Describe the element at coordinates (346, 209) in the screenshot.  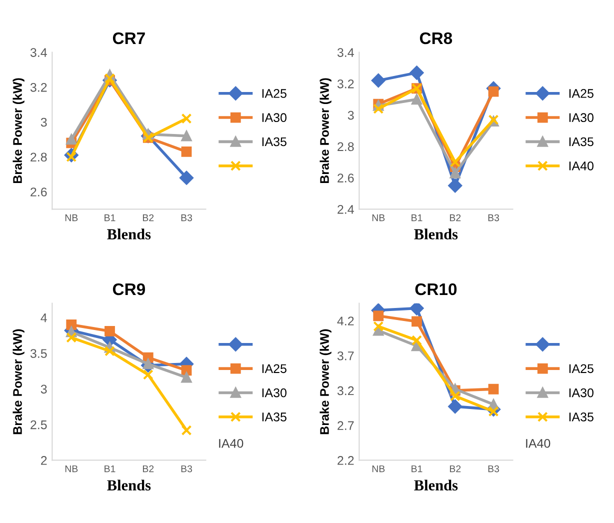
I see `y-tick-label: 2.4` at that location.